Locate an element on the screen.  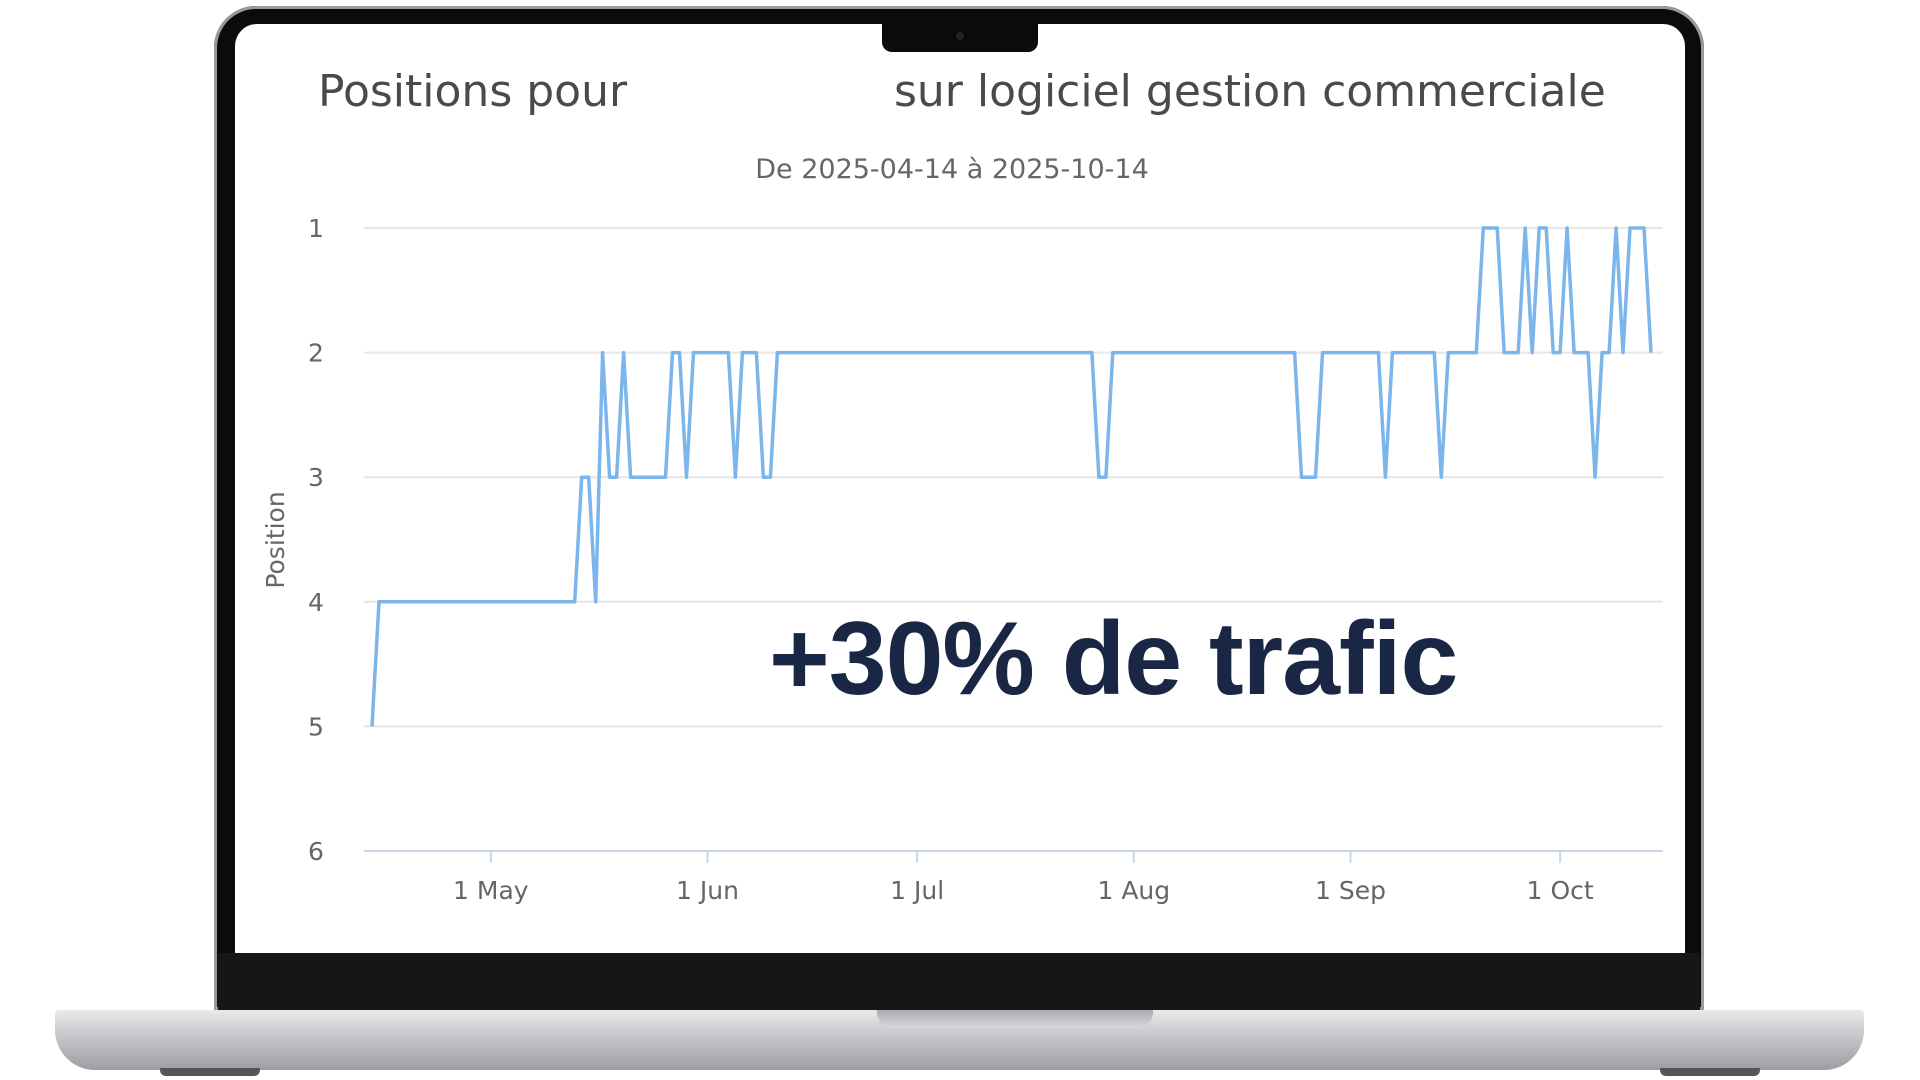
y-tick-label: 2 is located at coordinates (316, 353).